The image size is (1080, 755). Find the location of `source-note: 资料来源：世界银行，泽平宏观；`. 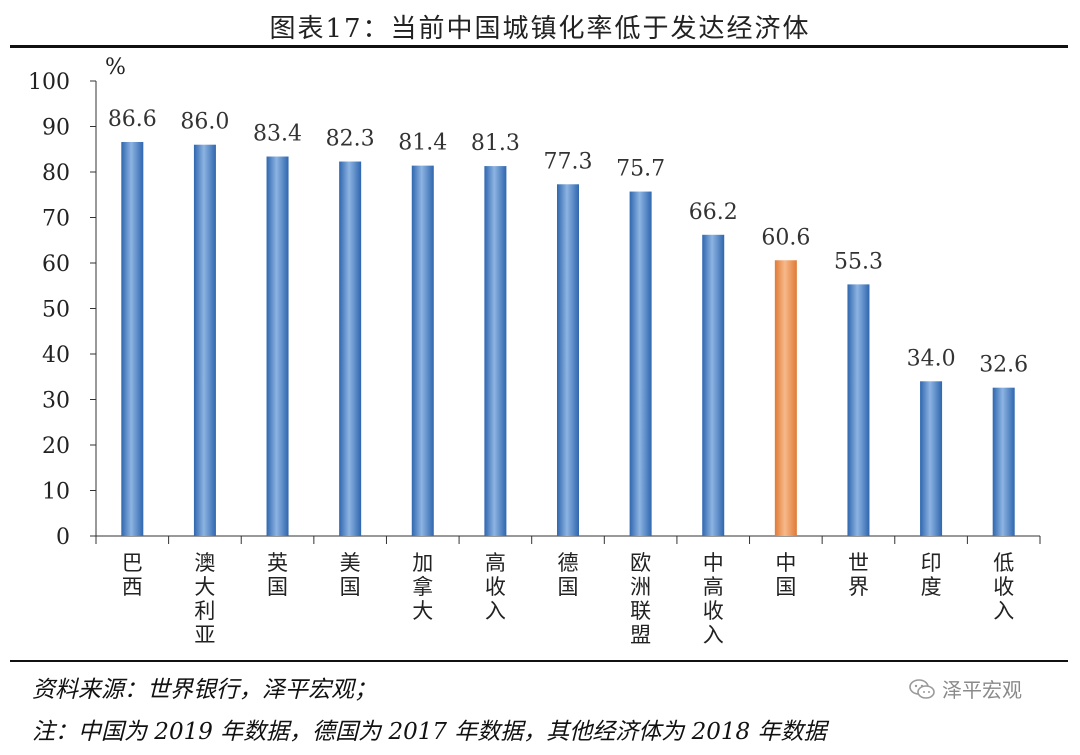

source-note: 资料来源：世界银行，泽平宏观； is located at coordinates (204, 690).